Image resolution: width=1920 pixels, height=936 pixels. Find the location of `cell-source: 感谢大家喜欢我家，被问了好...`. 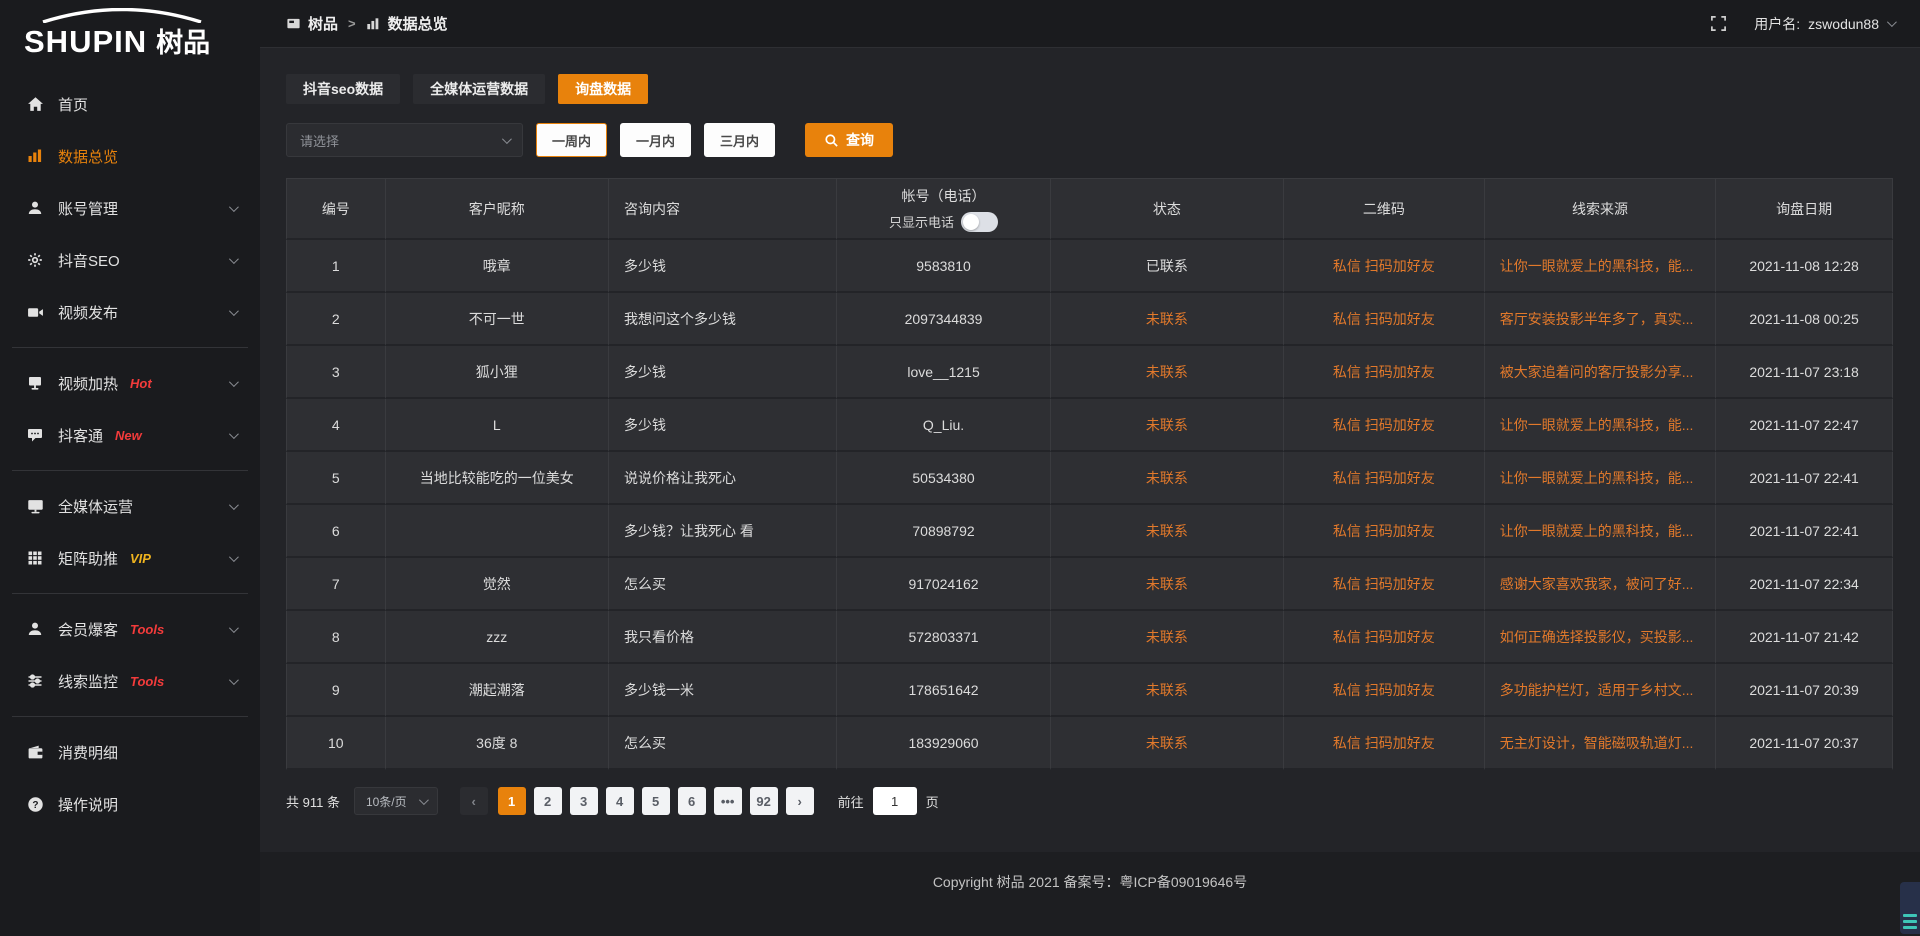

cell-source: 感谢大家喜欢我家，被问了好... is located at coordinates (1600, 584).